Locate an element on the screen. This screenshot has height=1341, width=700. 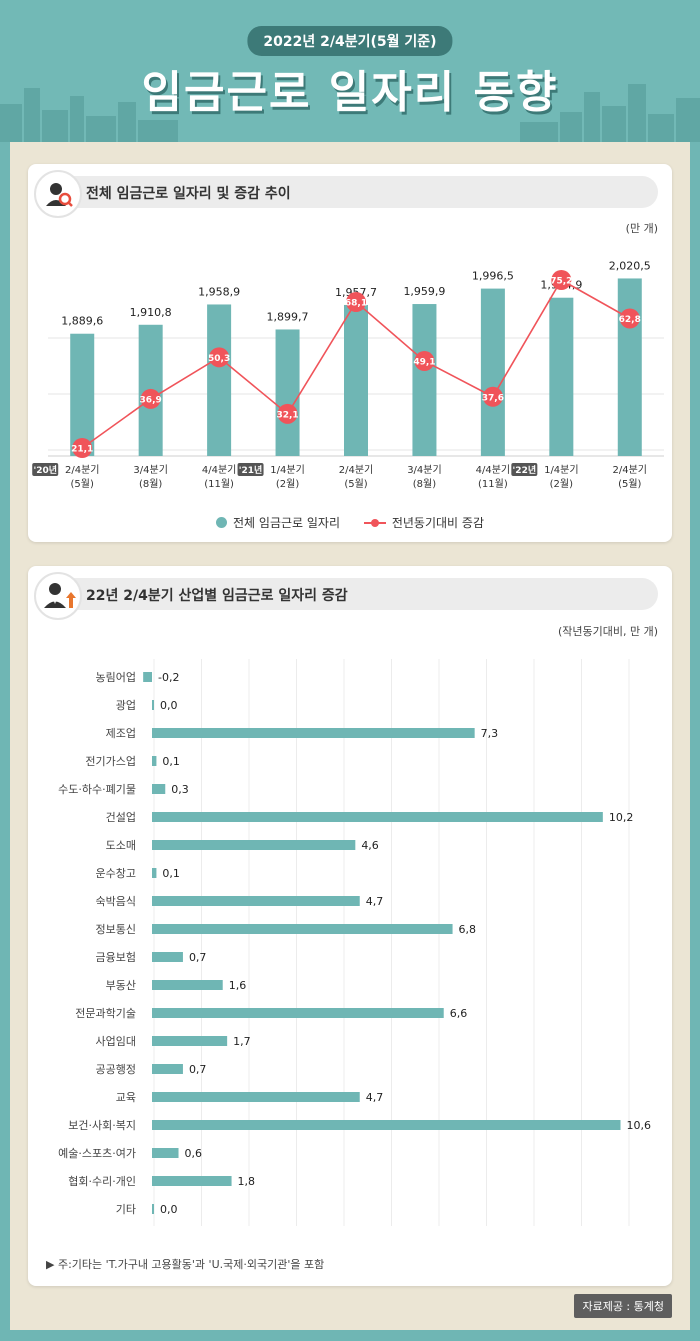
year-tag: '21년 is located at coordinates (250, 469).